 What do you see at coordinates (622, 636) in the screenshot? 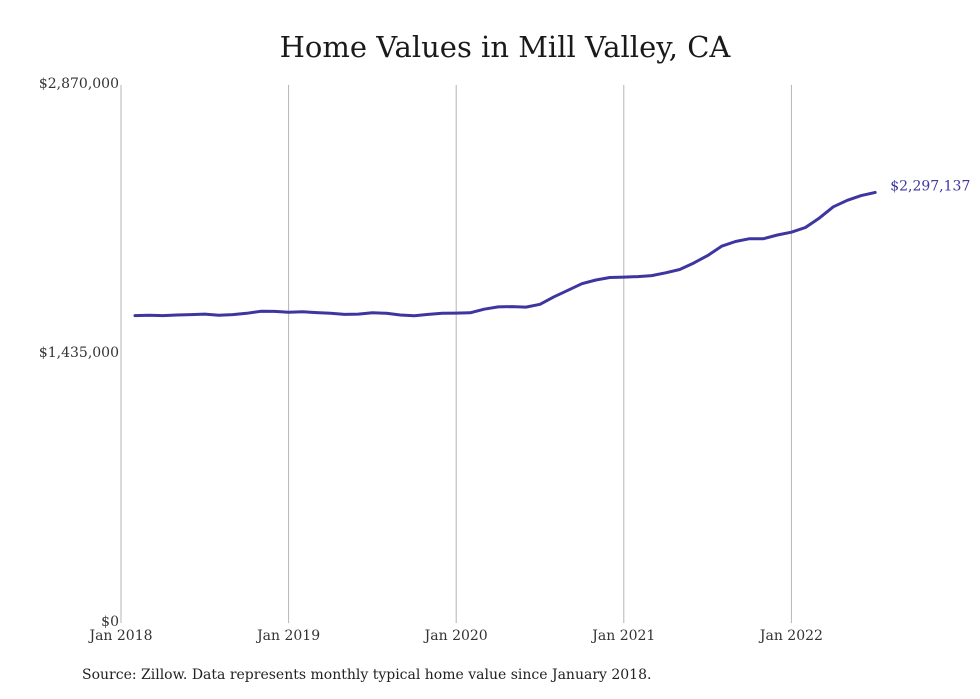
I see `x-tick-label: Jan 2021` at bounding box center [622, 636].